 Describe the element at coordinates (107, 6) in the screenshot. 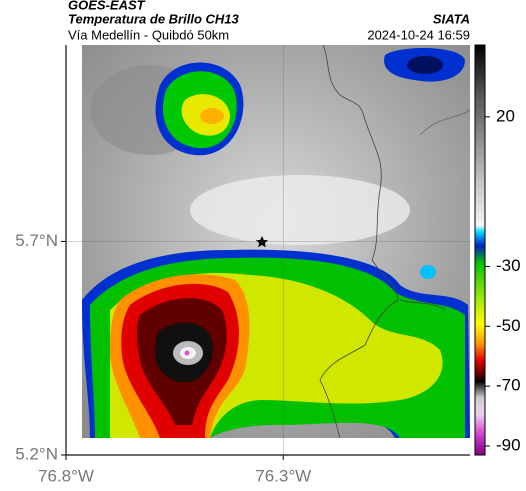

I see `title: GOES-EAST` at that location.